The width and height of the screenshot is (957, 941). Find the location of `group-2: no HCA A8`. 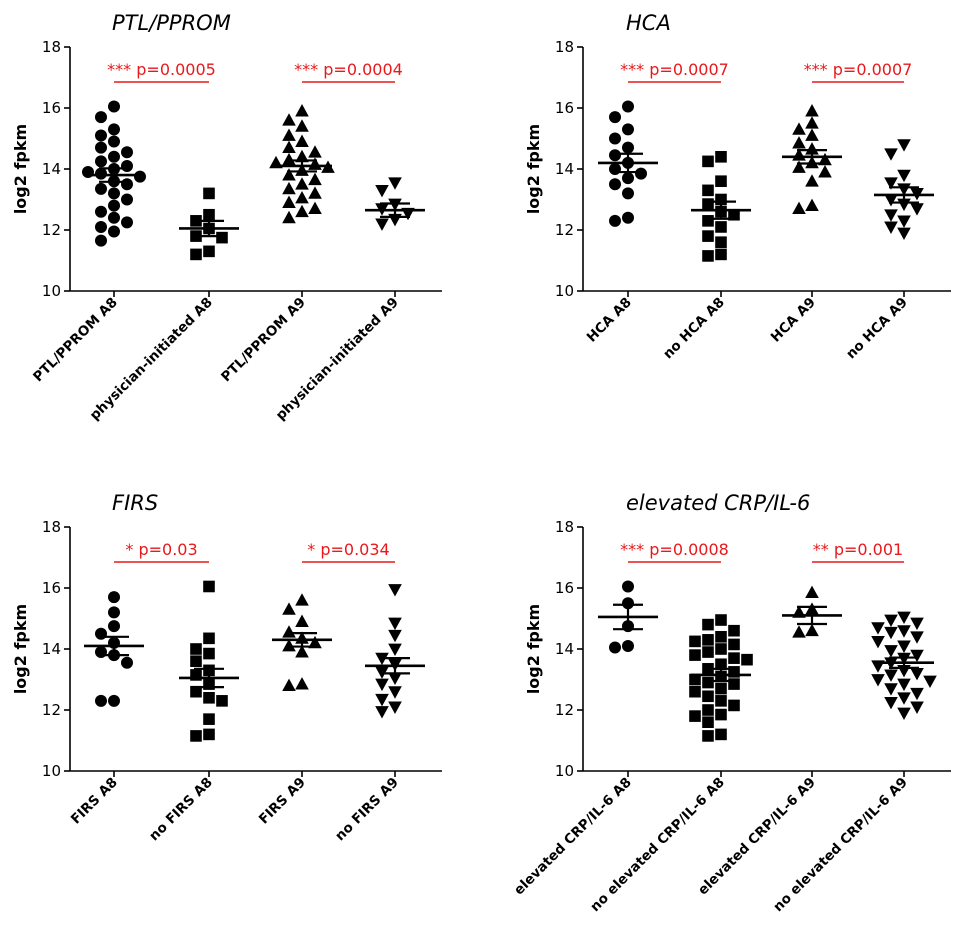

group-2: no HCA A8 is located at coordinates (705, 256).